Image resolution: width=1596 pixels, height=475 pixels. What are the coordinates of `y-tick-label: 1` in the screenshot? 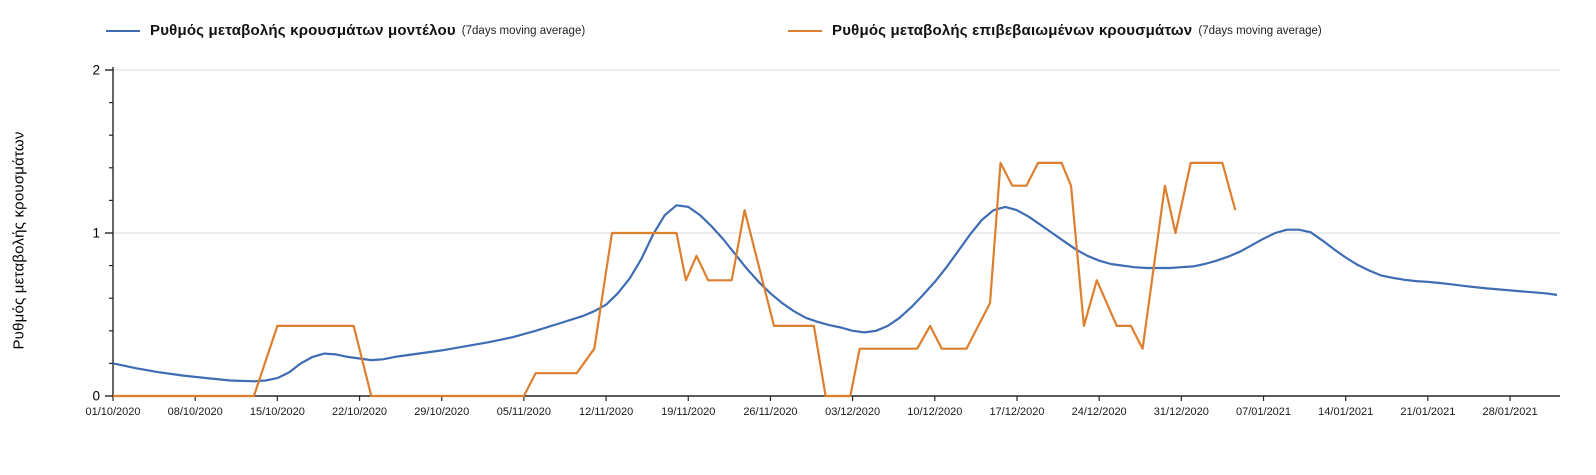 It's located at (96, 233).